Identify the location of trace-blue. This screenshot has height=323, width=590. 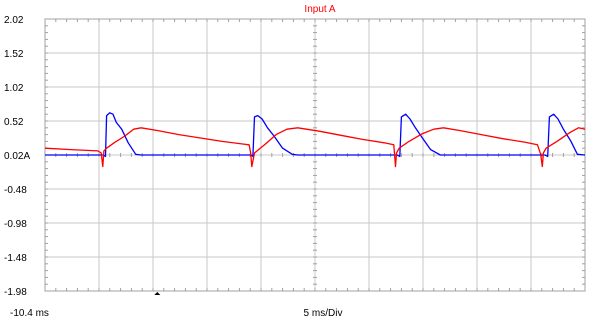
(315, 135).